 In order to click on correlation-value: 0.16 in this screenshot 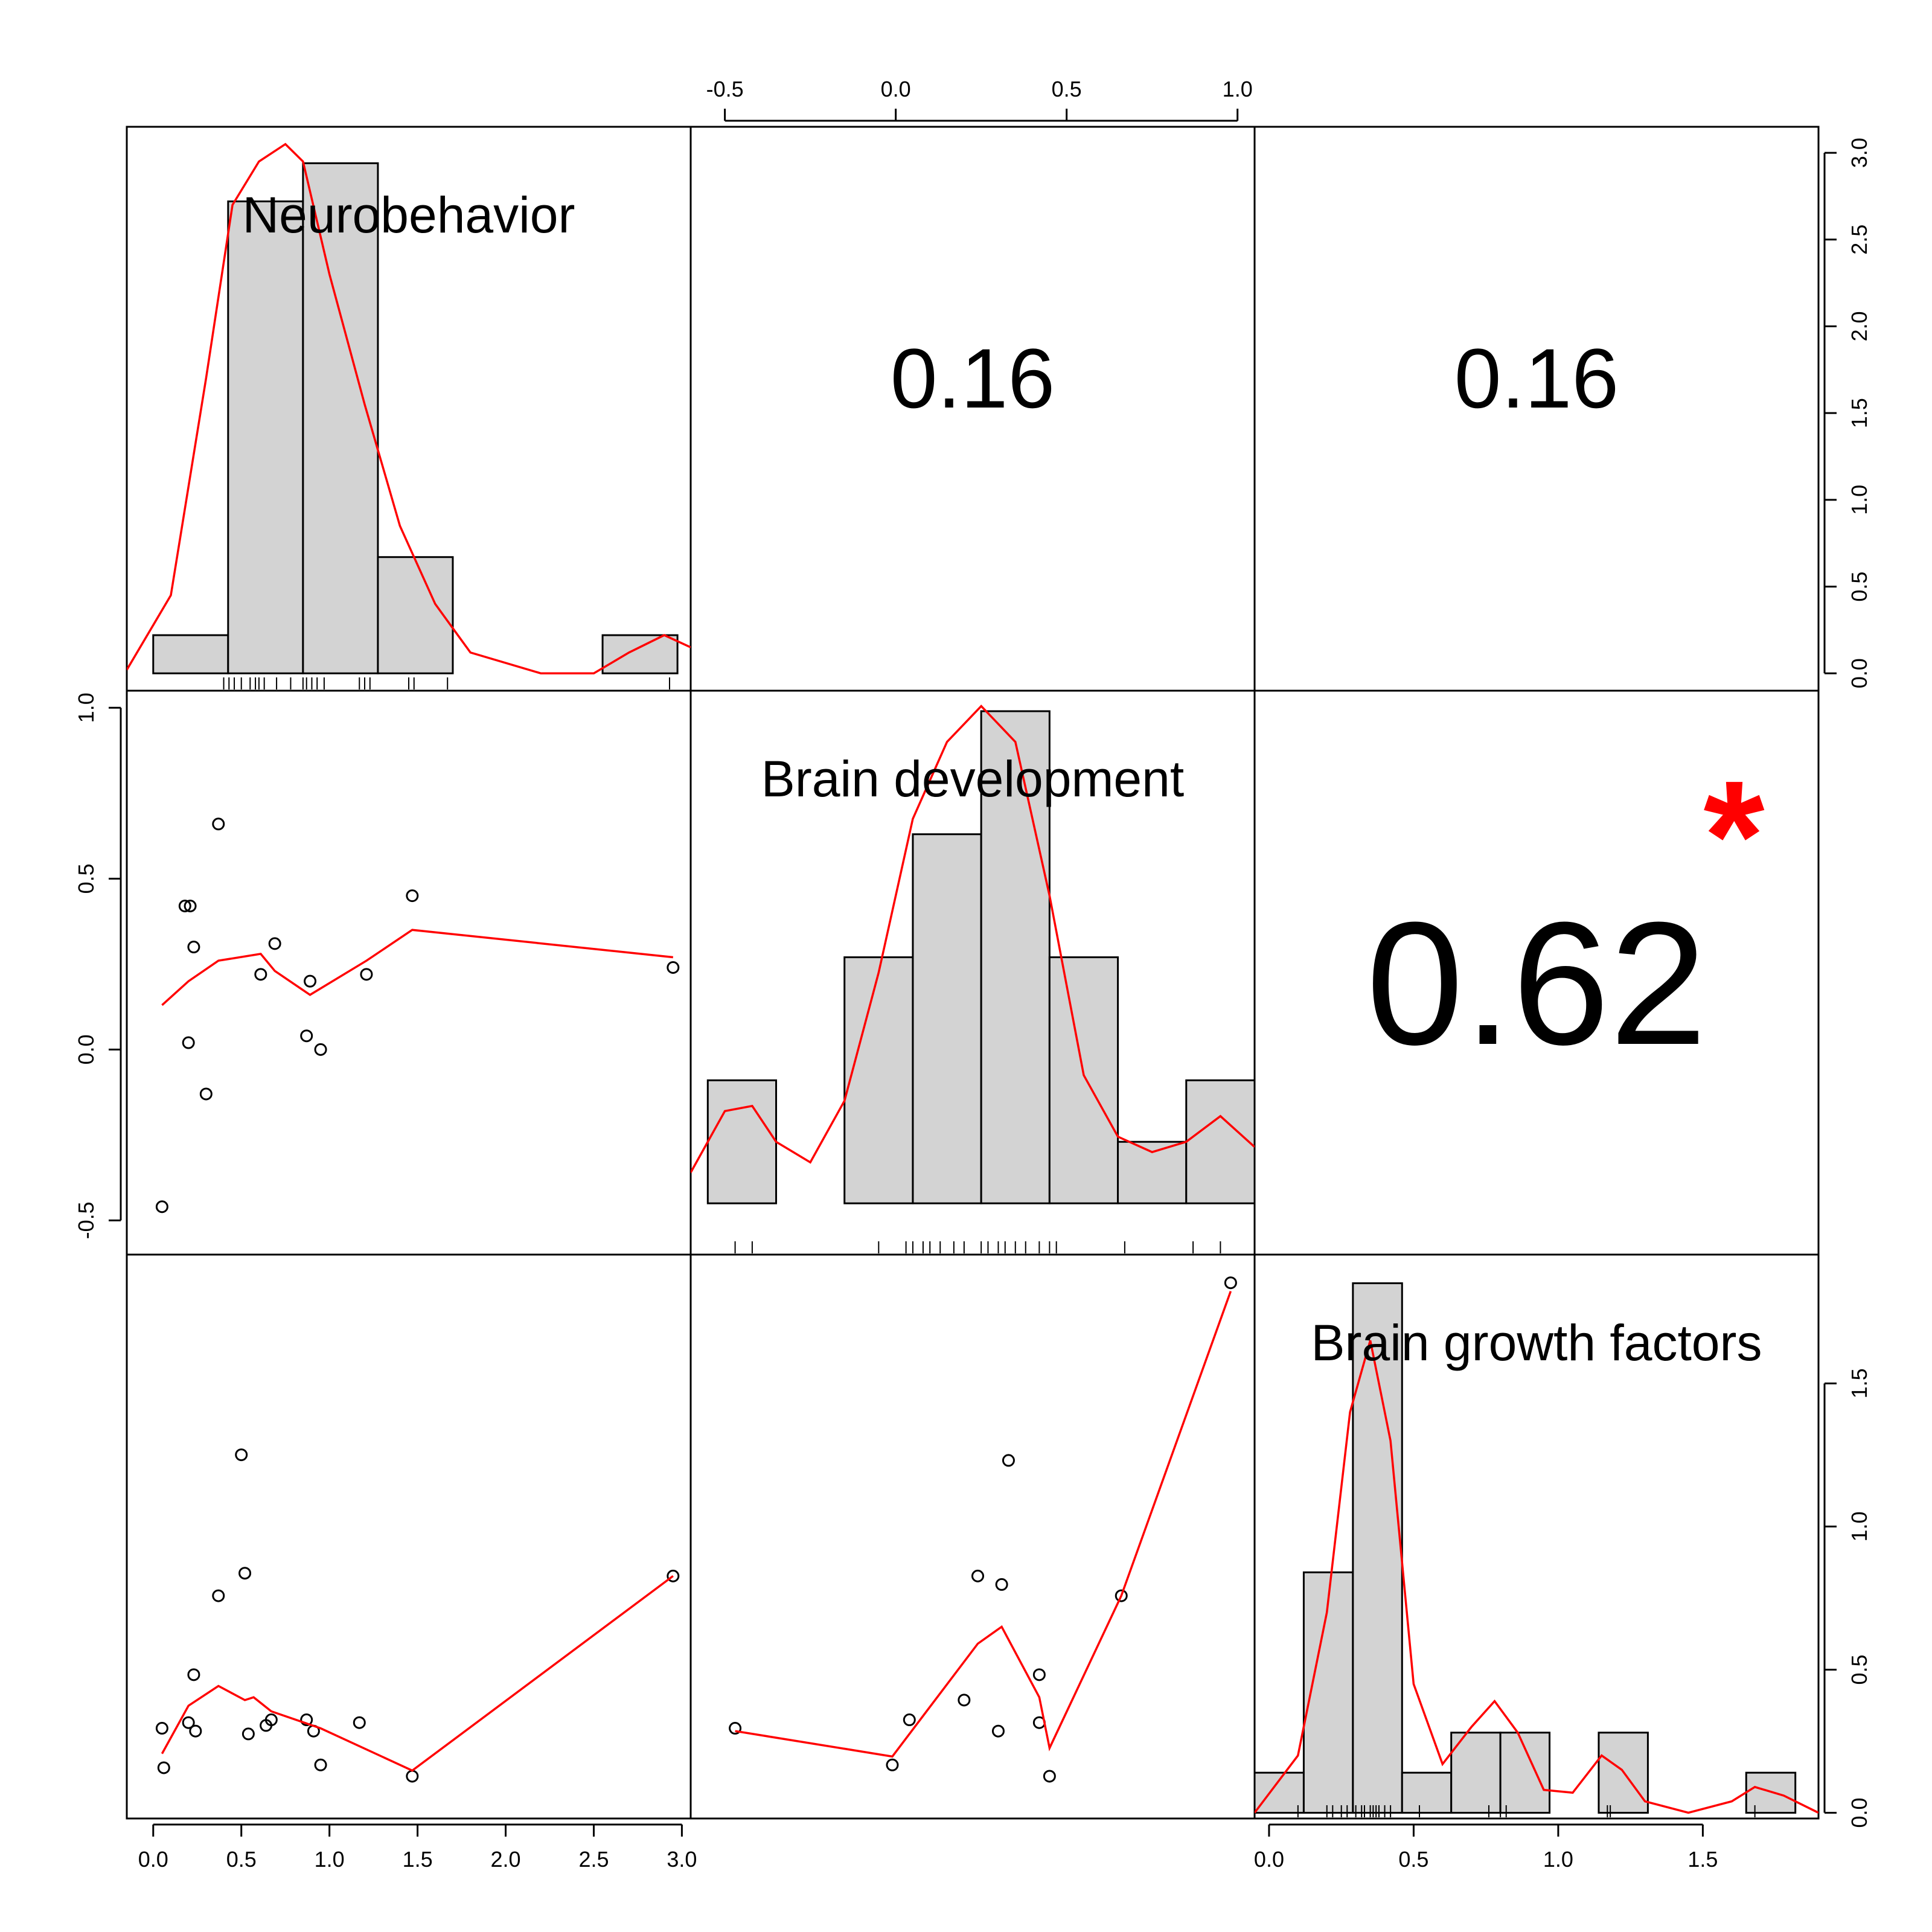, I will do `click(1536, 378)`.